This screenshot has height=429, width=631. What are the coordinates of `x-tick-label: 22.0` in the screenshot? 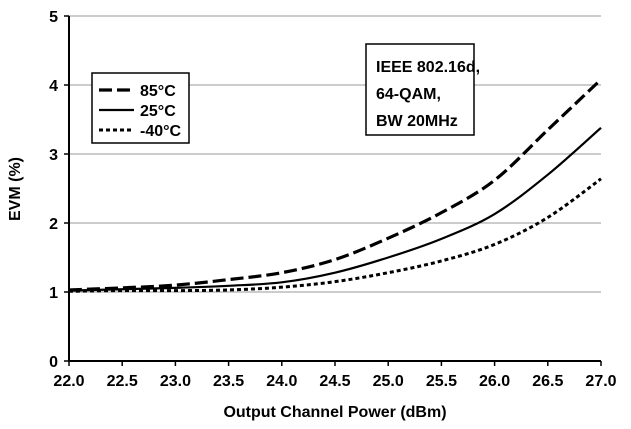 It's located at (68, 381).